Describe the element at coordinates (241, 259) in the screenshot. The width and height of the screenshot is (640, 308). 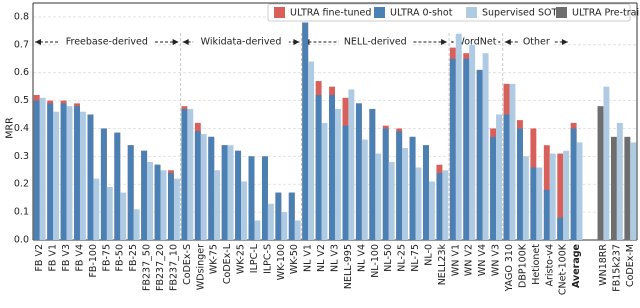
I see `x-tick-label: WK-25` at that location.